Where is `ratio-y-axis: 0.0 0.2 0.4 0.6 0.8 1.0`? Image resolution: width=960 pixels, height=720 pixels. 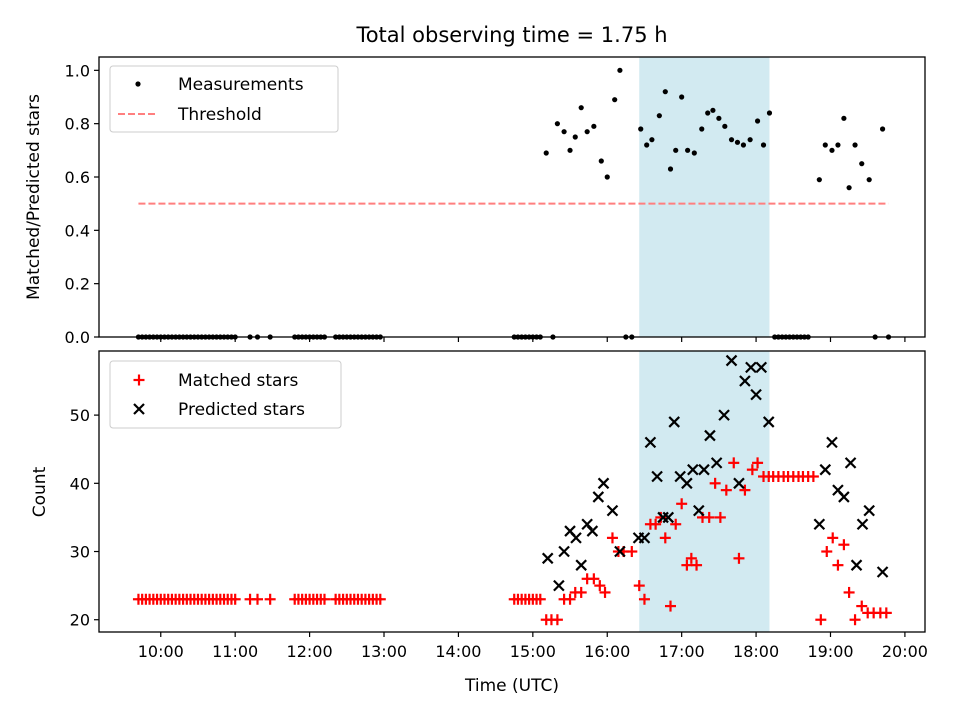
ratio-y-axis: 0.0 0.2 0.4 0.6 0.8 1.0 is located at coordinates (82, 204).